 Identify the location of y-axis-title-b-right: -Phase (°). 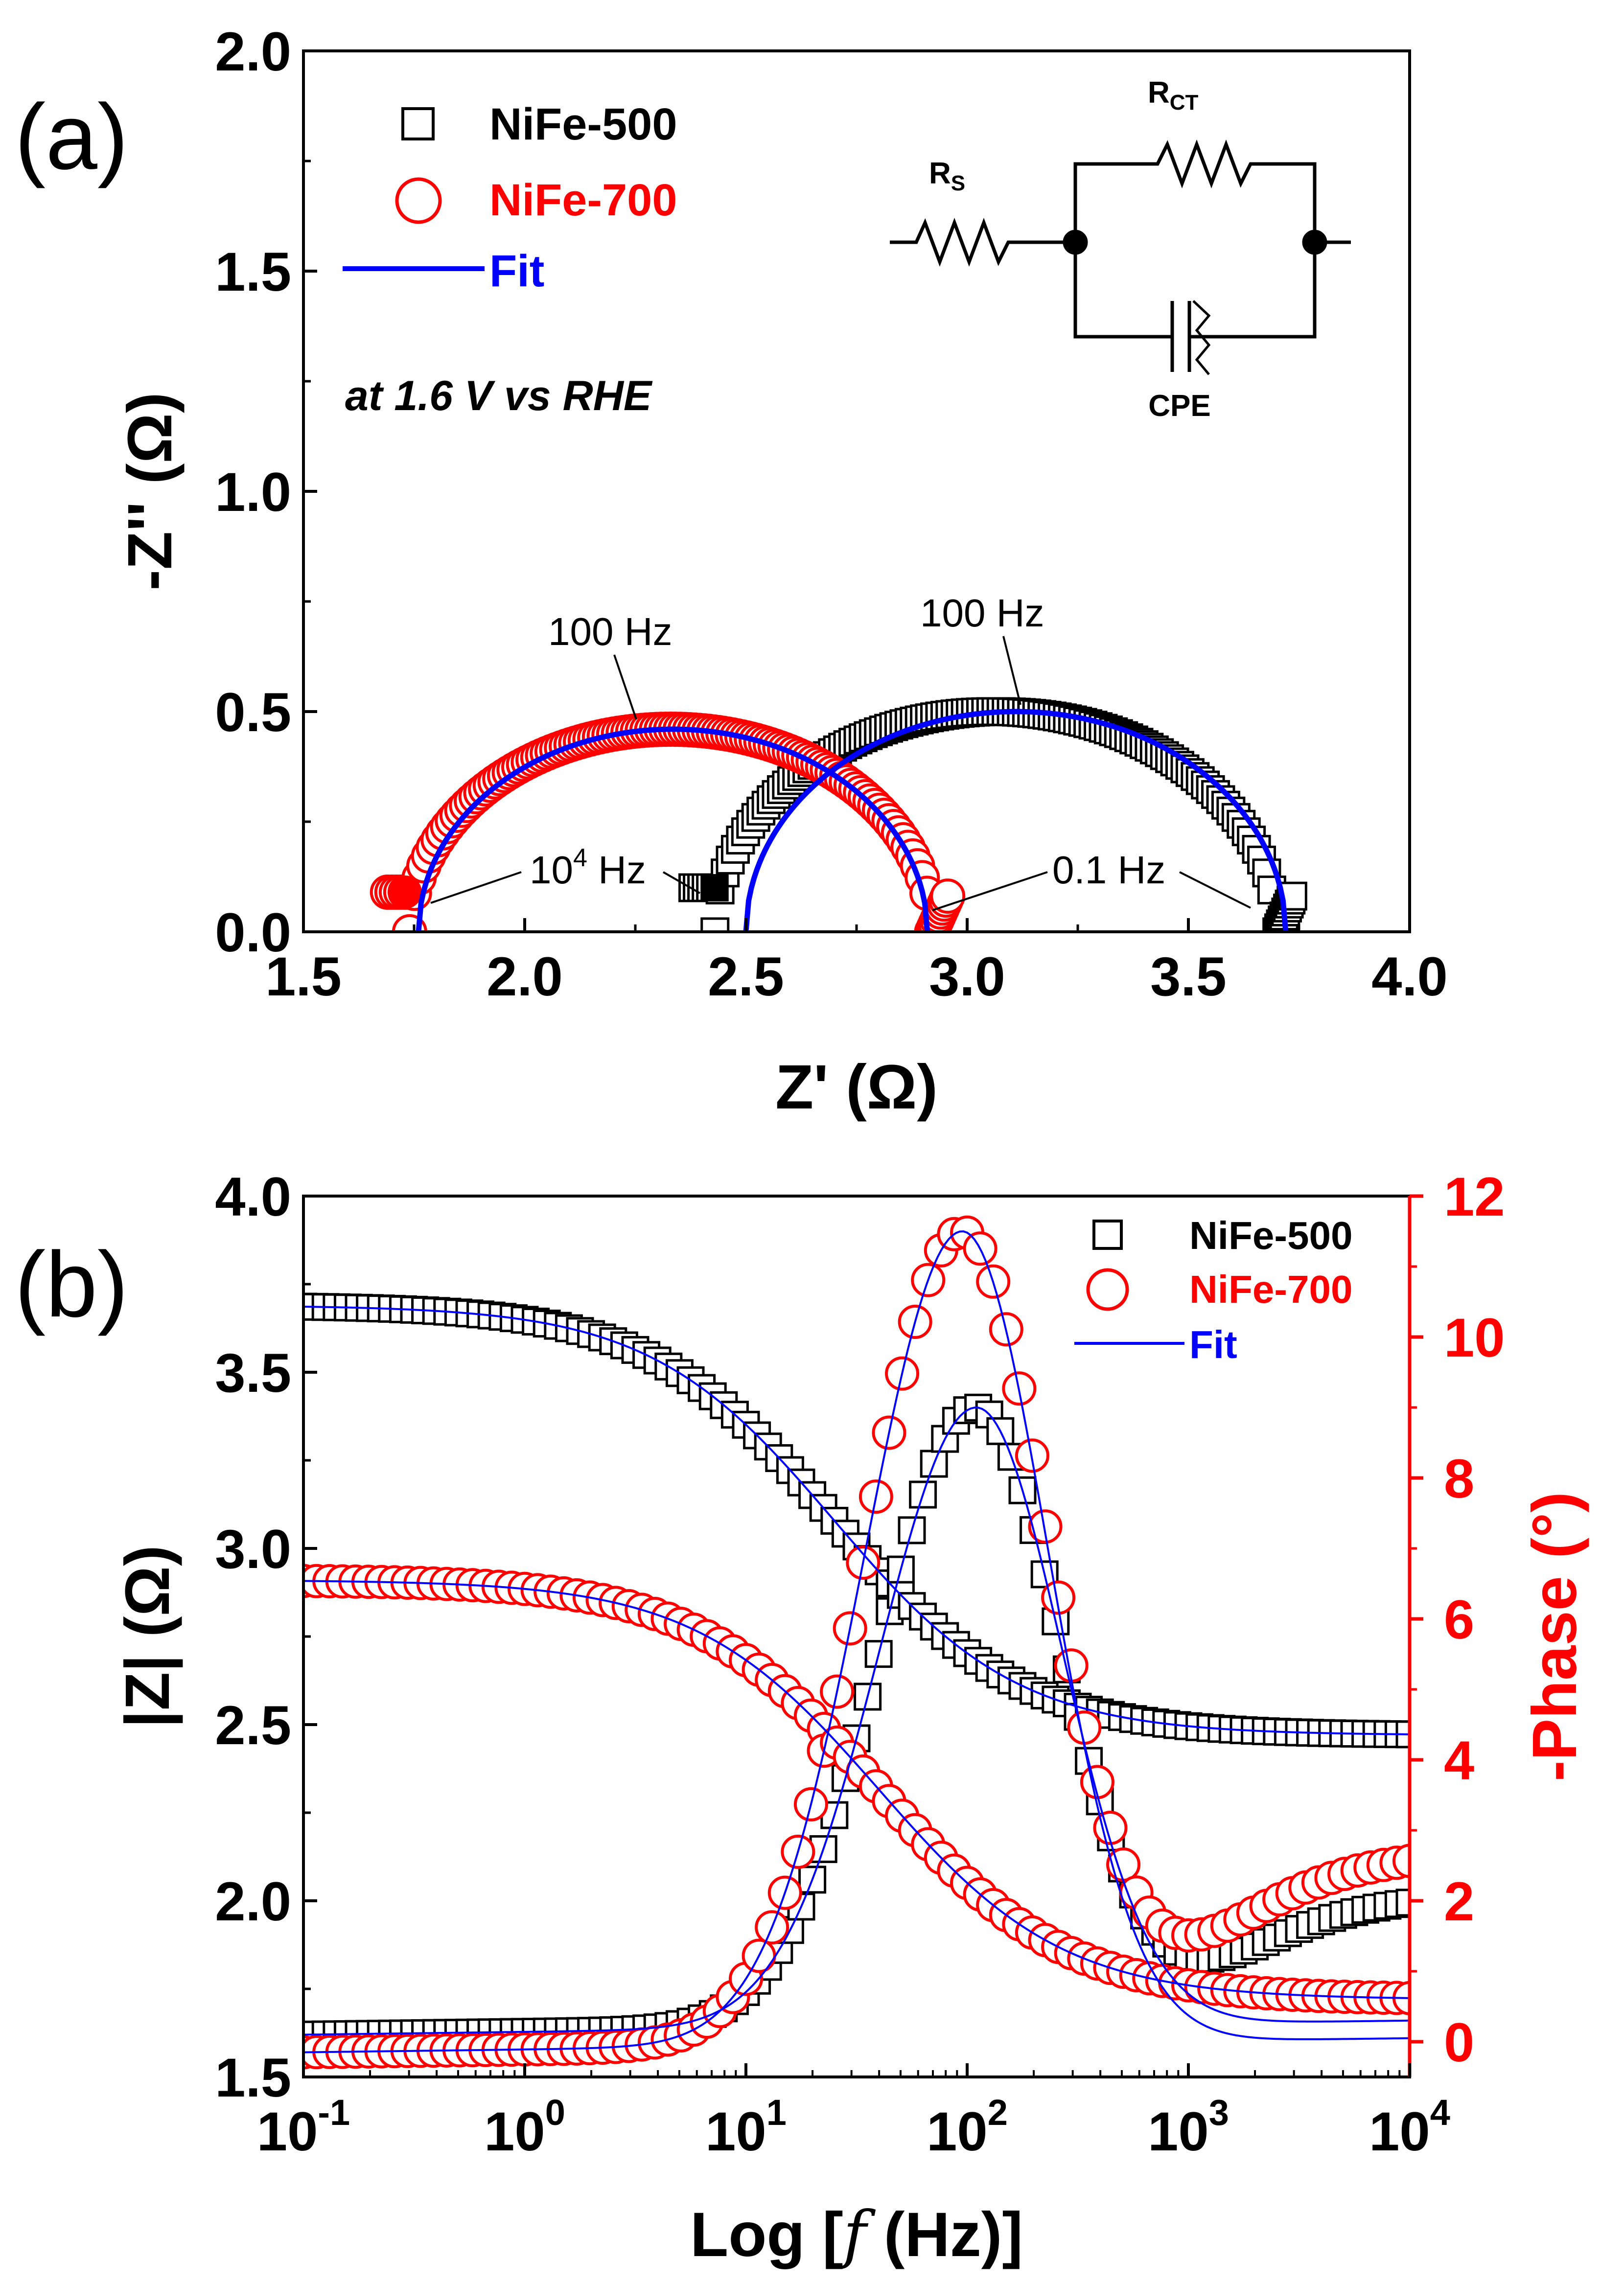
(1555, 1636).